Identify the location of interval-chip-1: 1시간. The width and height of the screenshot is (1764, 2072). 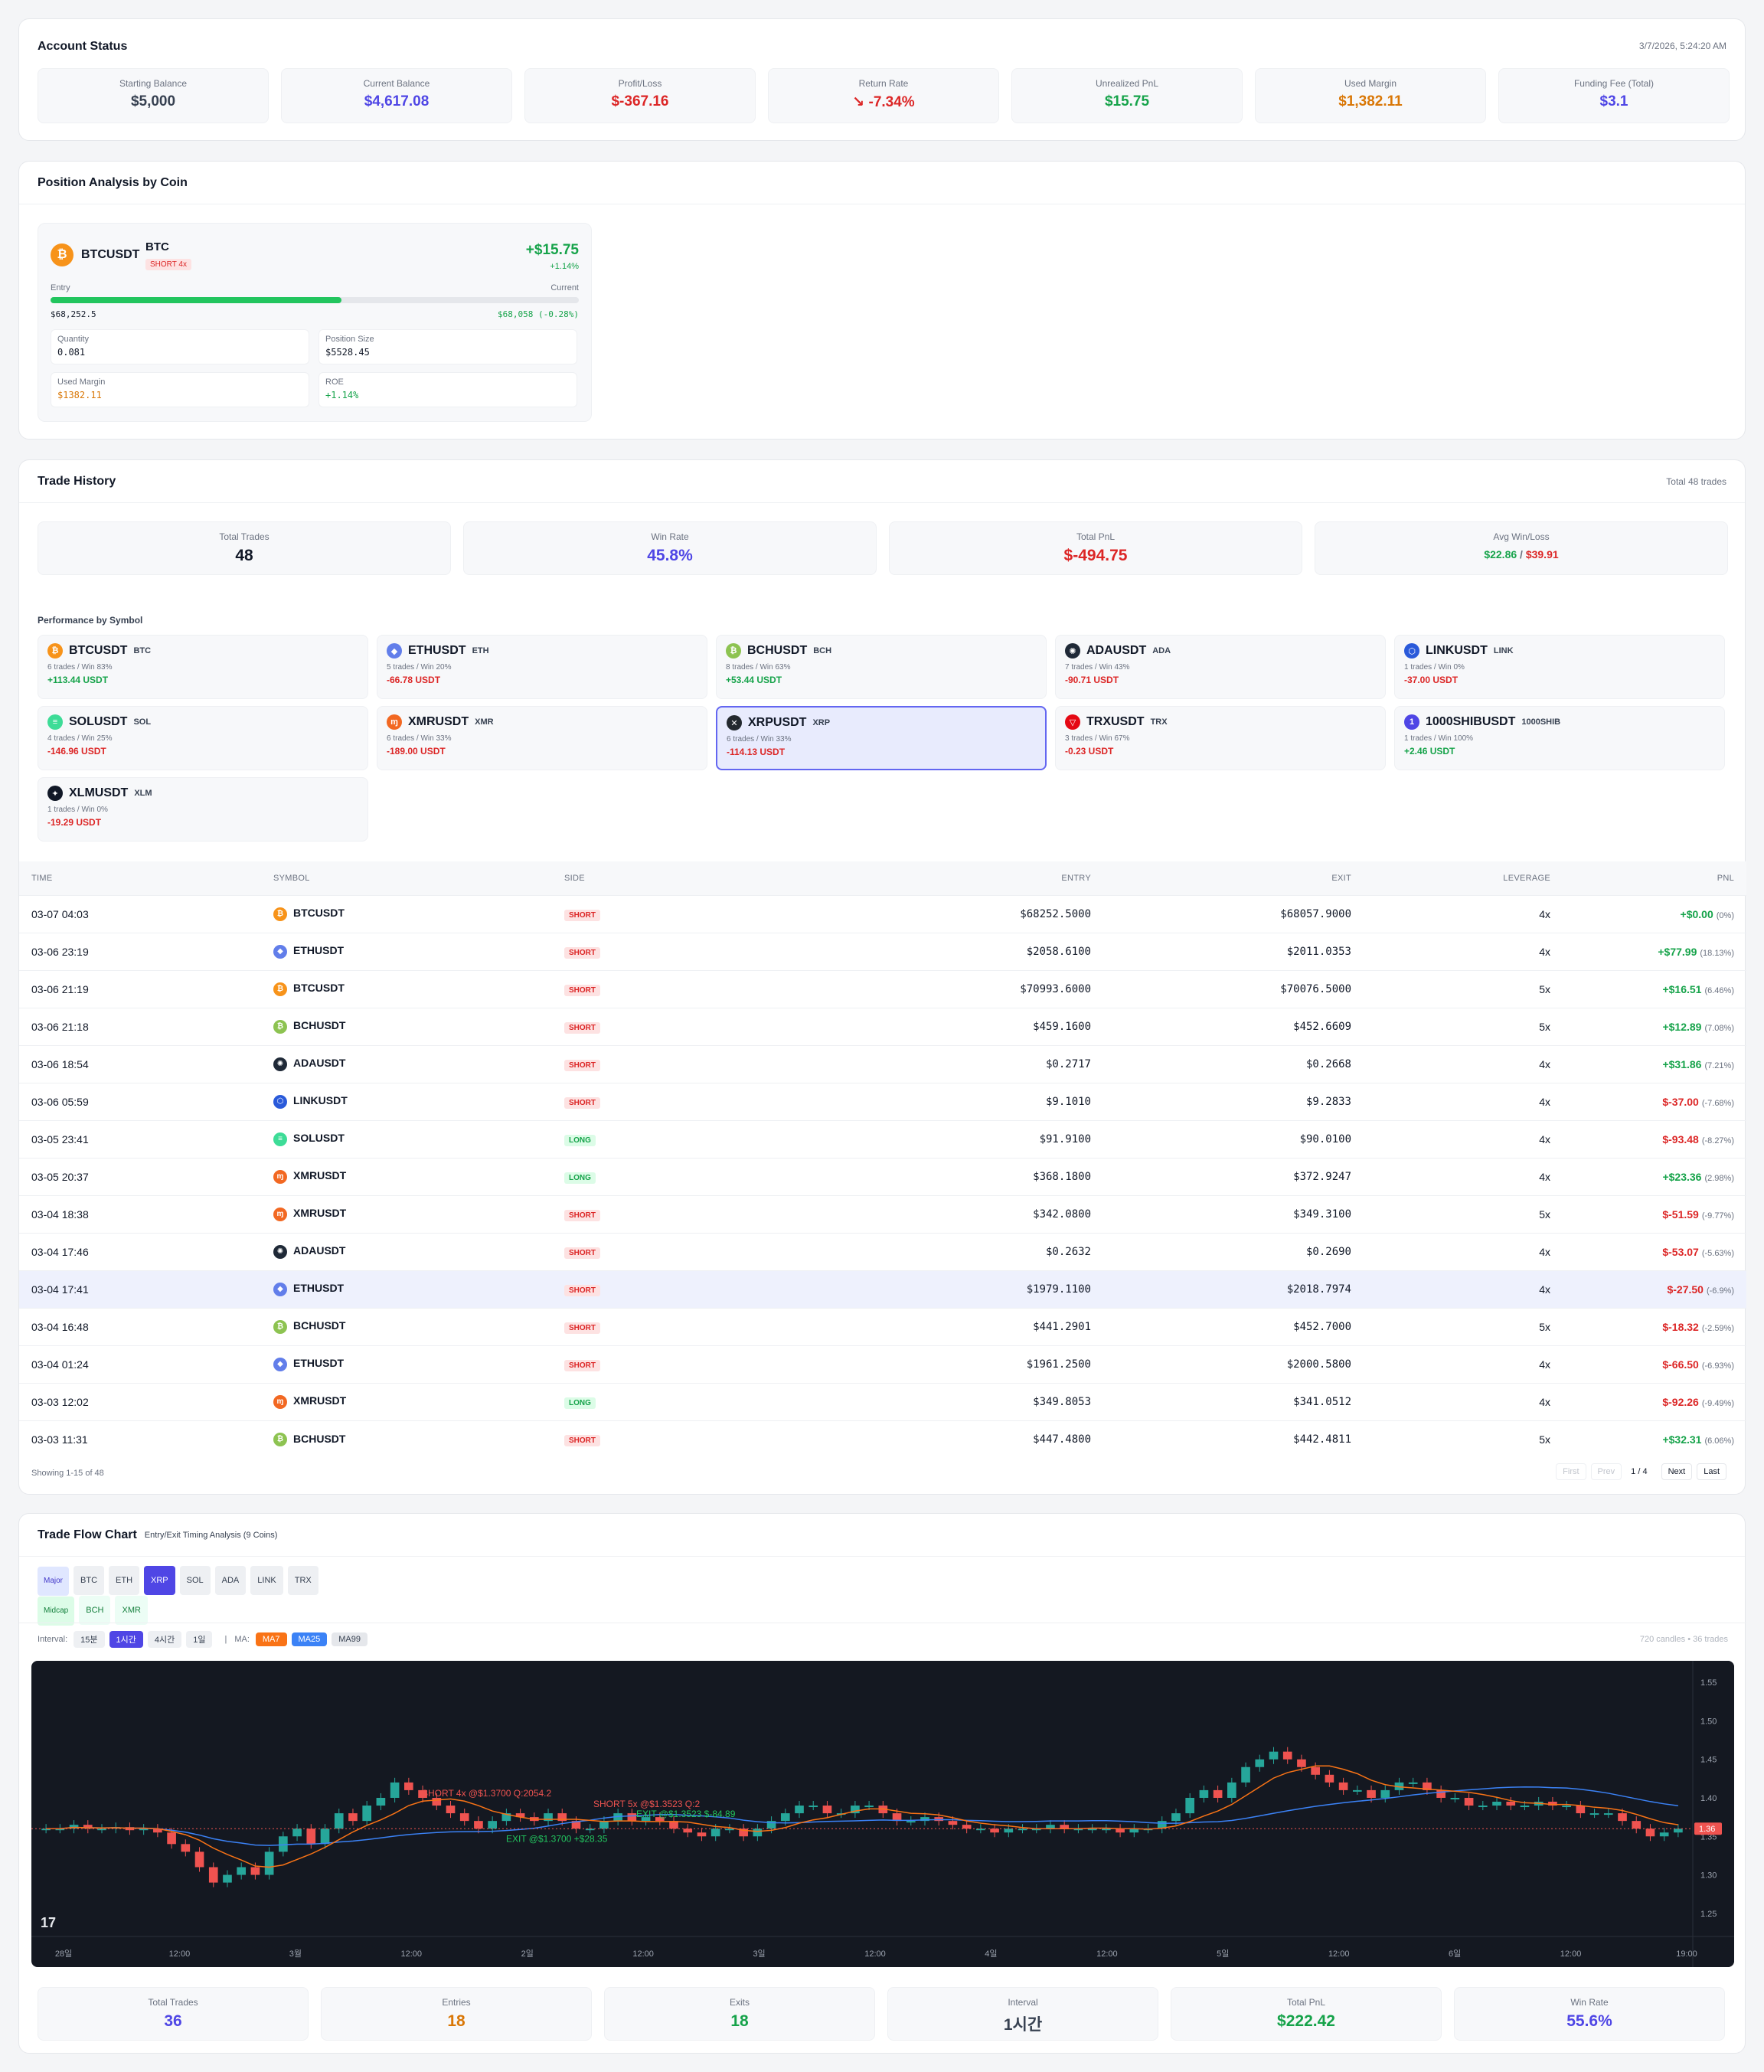
(126, 1639).